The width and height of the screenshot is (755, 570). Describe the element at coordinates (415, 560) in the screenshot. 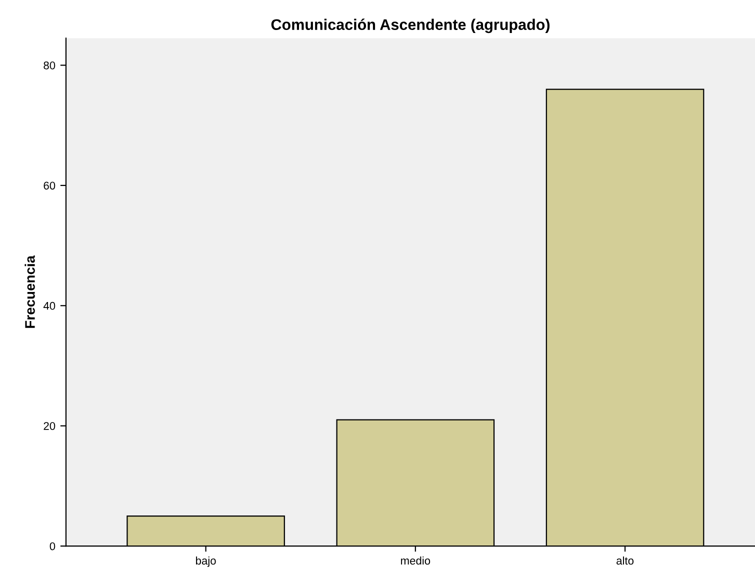

I see `x-tick-label: medio` at that location.